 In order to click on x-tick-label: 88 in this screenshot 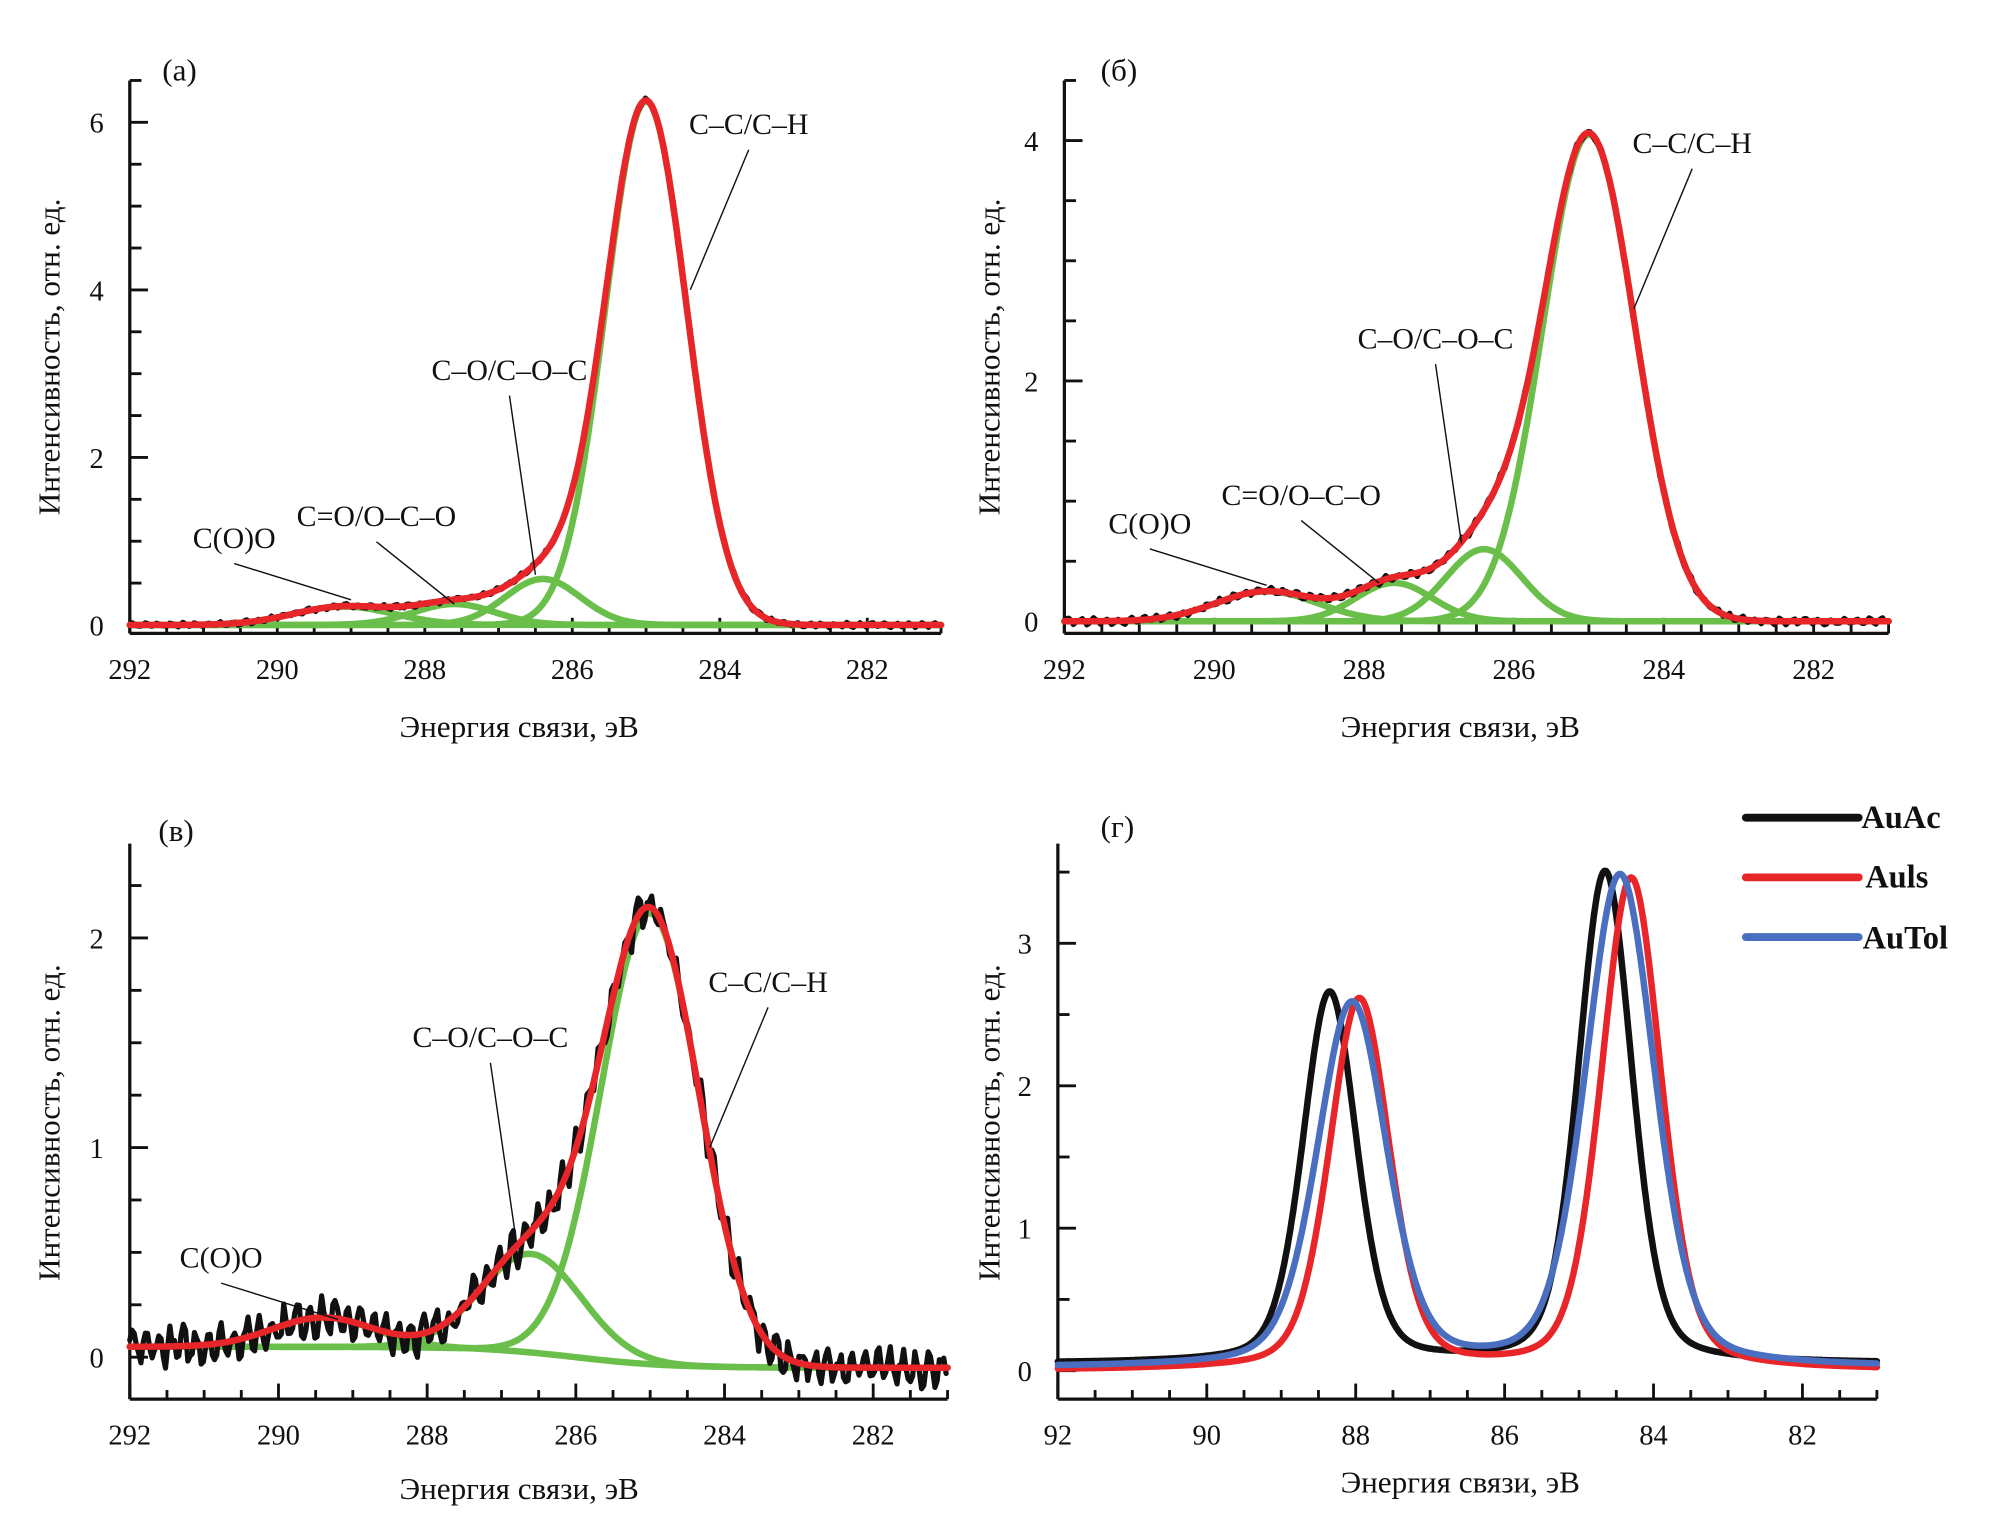, I will do `click(1355, 1436)`.